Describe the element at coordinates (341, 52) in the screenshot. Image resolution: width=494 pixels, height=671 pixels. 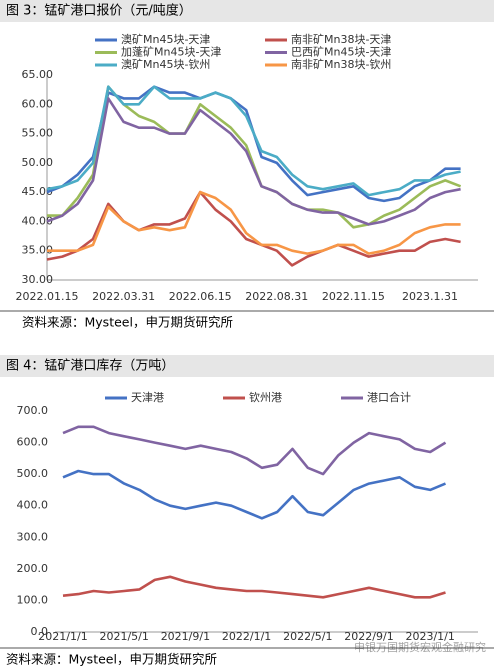
I see `legend-label: 巴西矿Mn45块-天津` at that location.